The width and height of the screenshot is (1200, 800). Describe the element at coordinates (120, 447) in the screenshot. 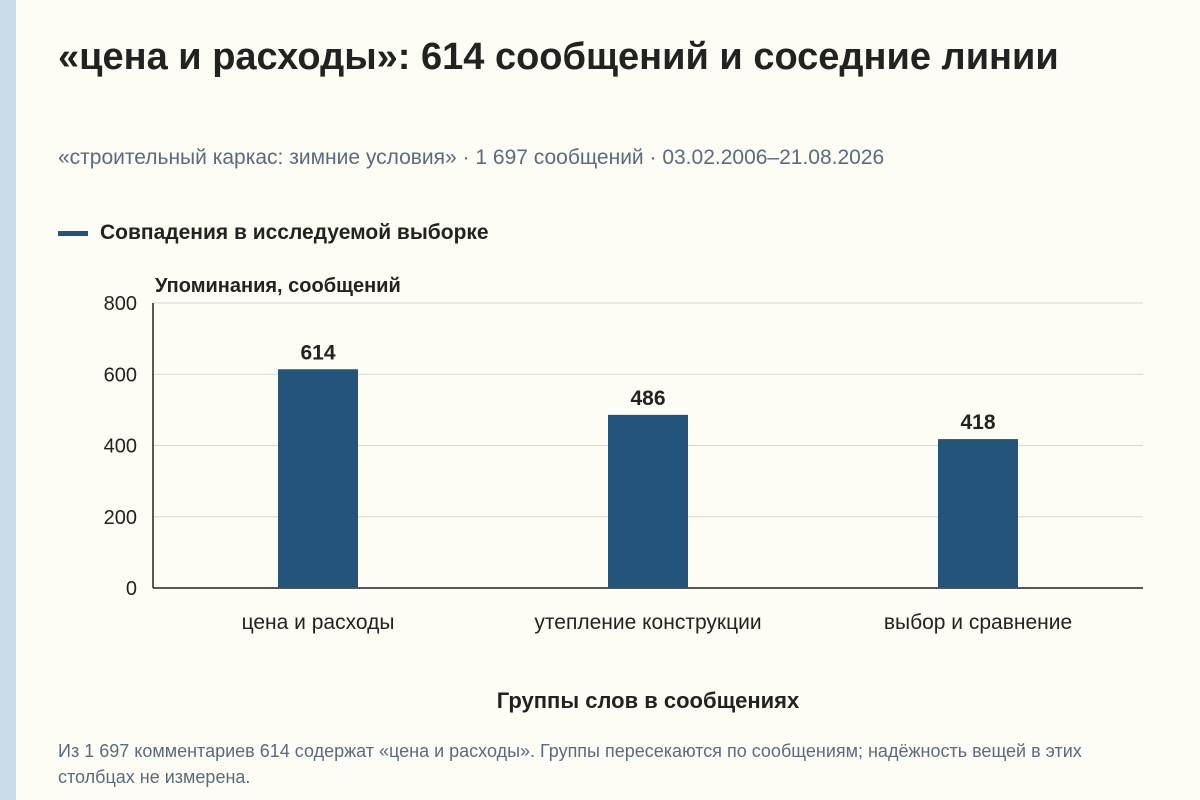

I see `y-tick-label: 400` at that location.